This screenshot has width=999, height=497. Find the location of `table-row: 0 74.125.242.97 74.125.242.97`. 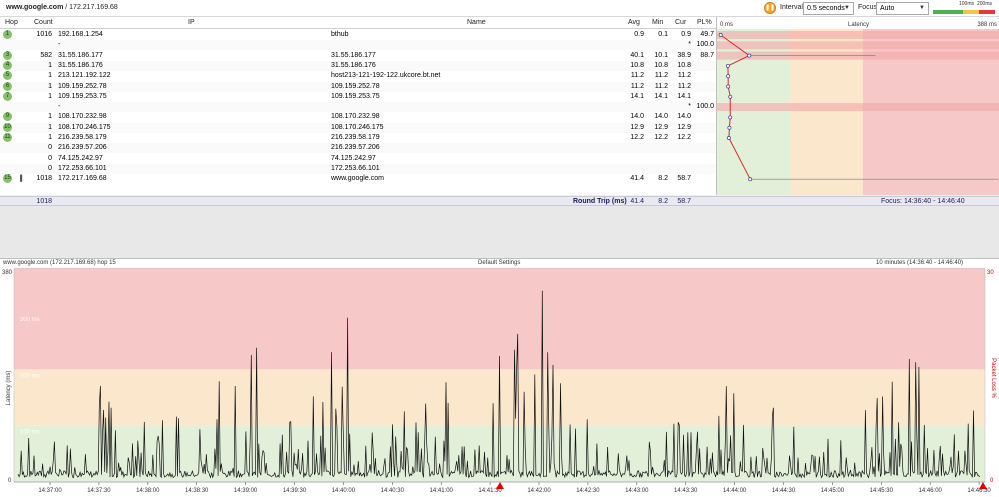

table-row: 0 74.125.242.97 74.125.242.97 is located at coordinates (358, 159).